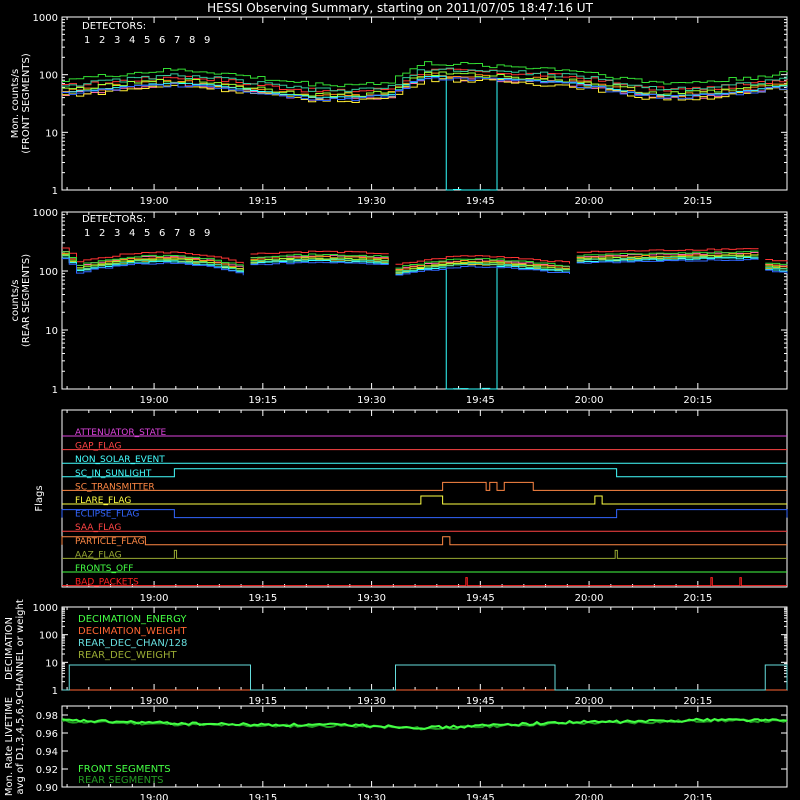 The height and width of the screenshot is (800, 800). What do you see at coordinates (107, 583) in the screenshot?
I see `flag-label: BAD_PACKETS` at bounding box center [107, 583].